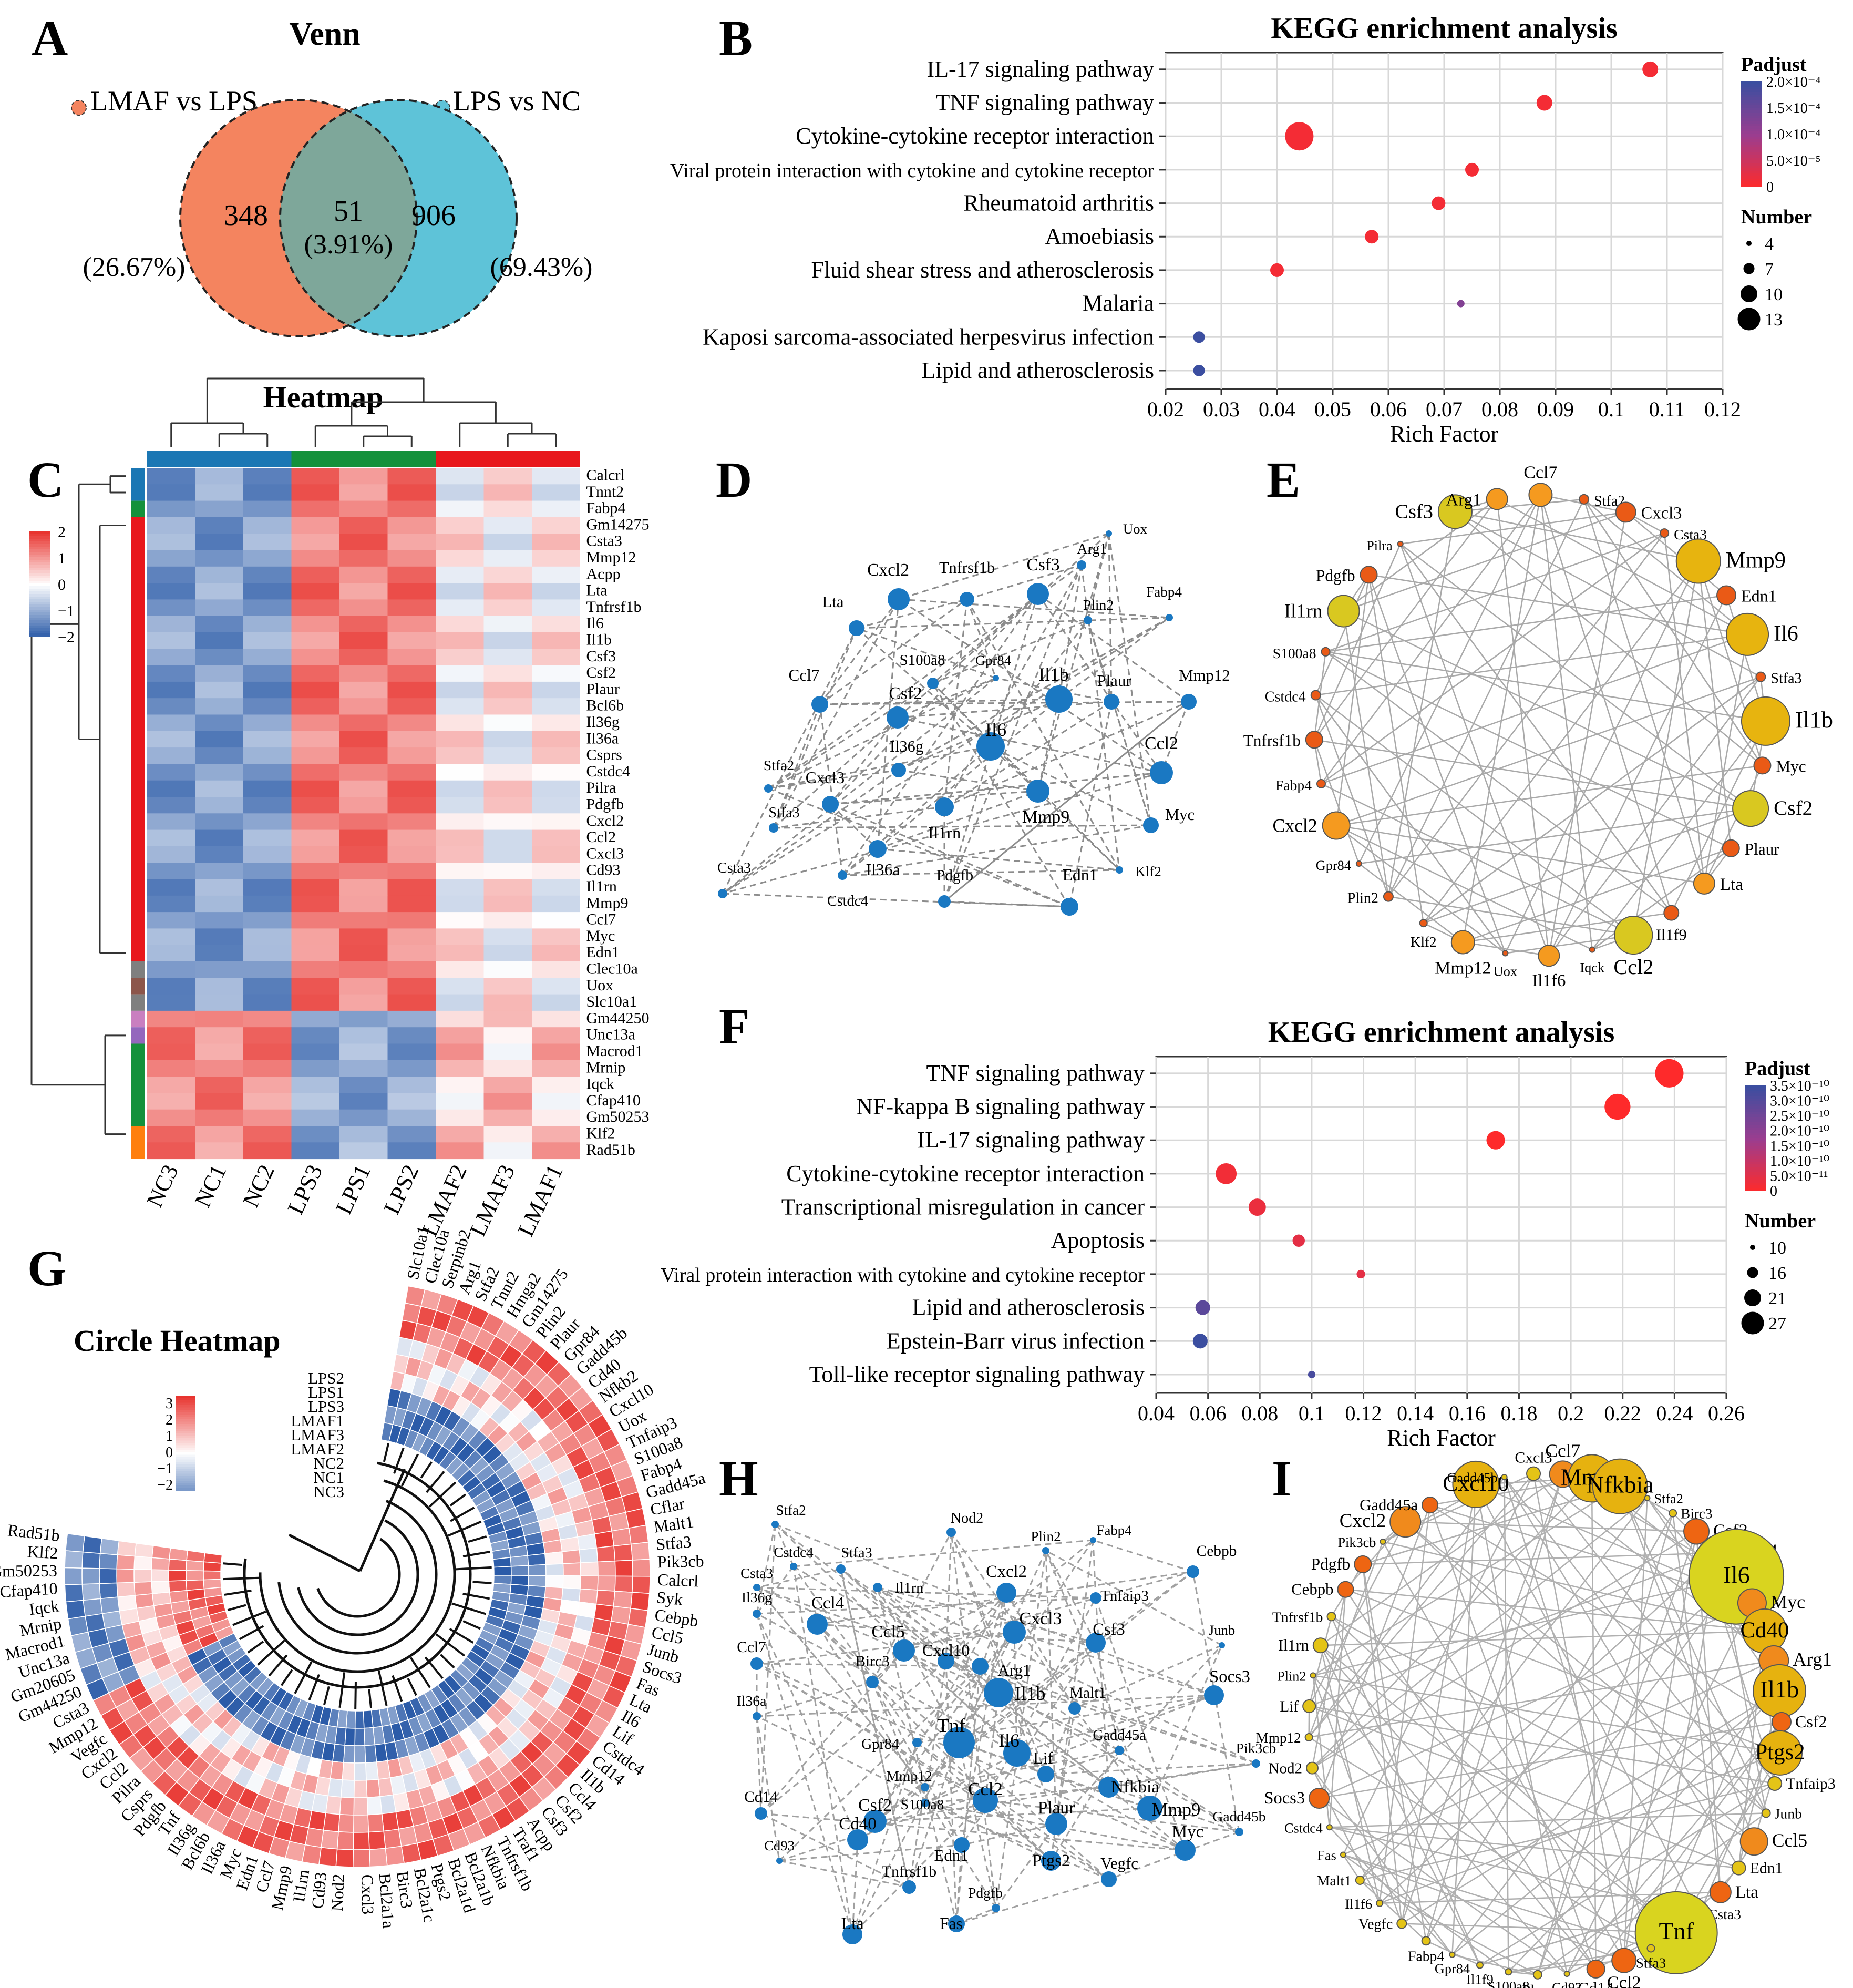 The width and height of the screenshot is (1853, 1988). What do you see at coordinates (602, 738) in the screenshot?
I see `heatmap-gene-label: Il36a` at bounding box center [602, 738].